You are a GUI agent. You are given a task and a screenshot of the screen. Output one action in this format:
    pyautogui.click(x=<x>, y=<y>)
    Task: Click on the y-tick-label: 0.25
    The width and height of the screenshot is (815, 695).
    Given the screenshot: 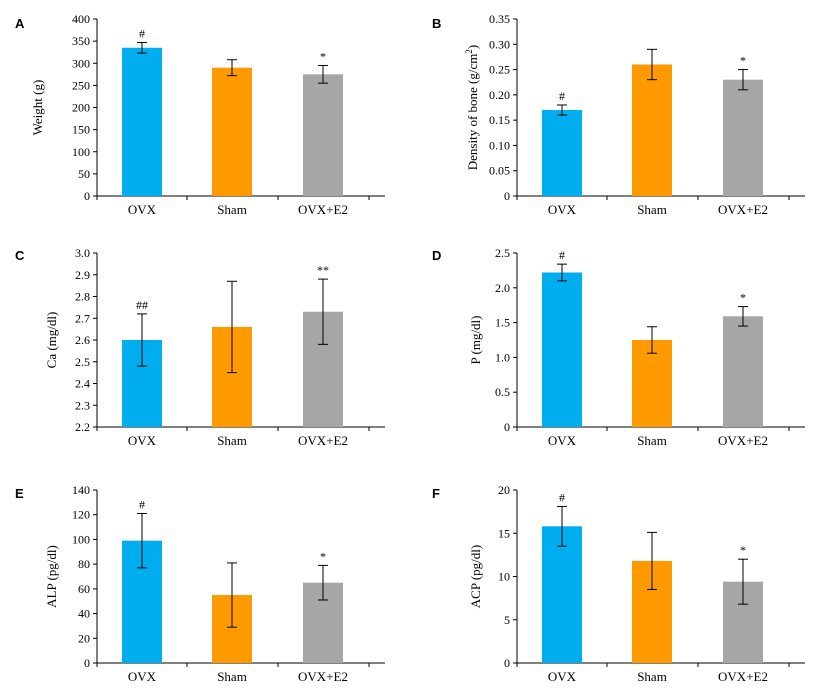 What is the action you would take?
    pyautogui.click(x=499, y=70)
    